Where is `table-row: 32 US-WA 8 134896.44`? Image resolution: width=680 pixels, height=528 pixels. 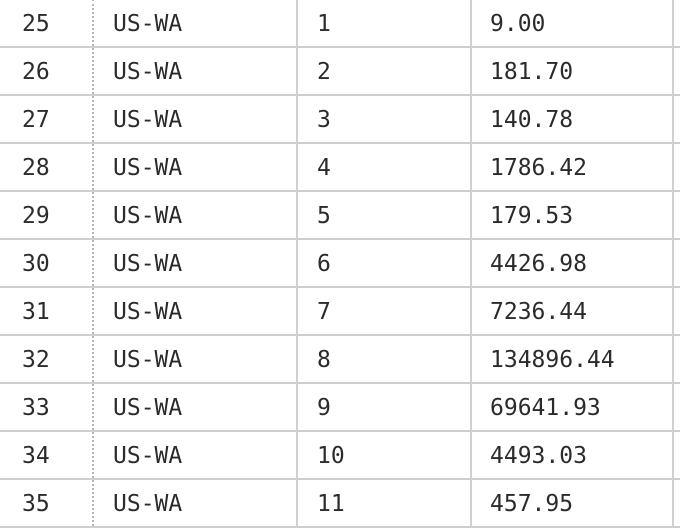 table-row: 32 US-WA 8 134896.44 is located at coordinates (340, 360).